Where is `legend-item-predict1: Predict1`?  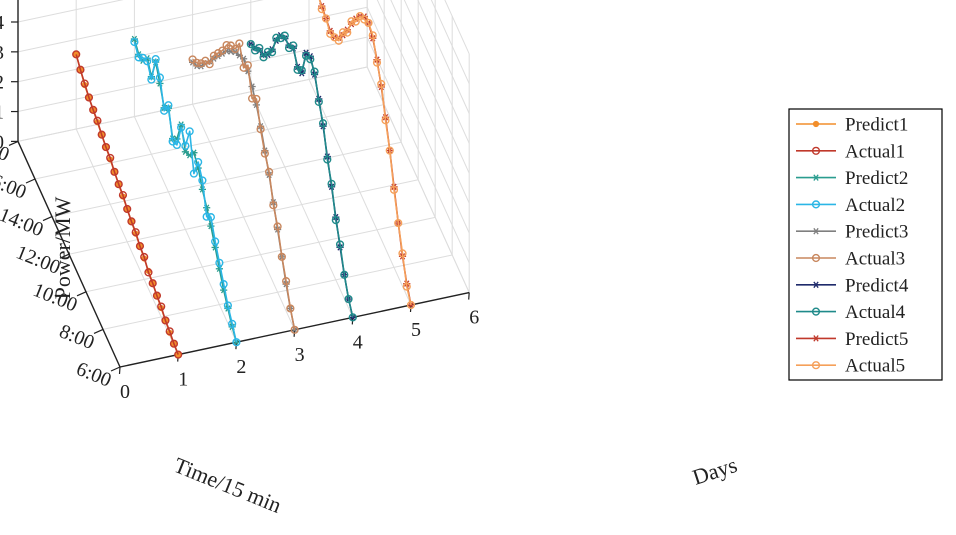 legend-item-predict1: Predict1 is located at coordinates (852, 125).